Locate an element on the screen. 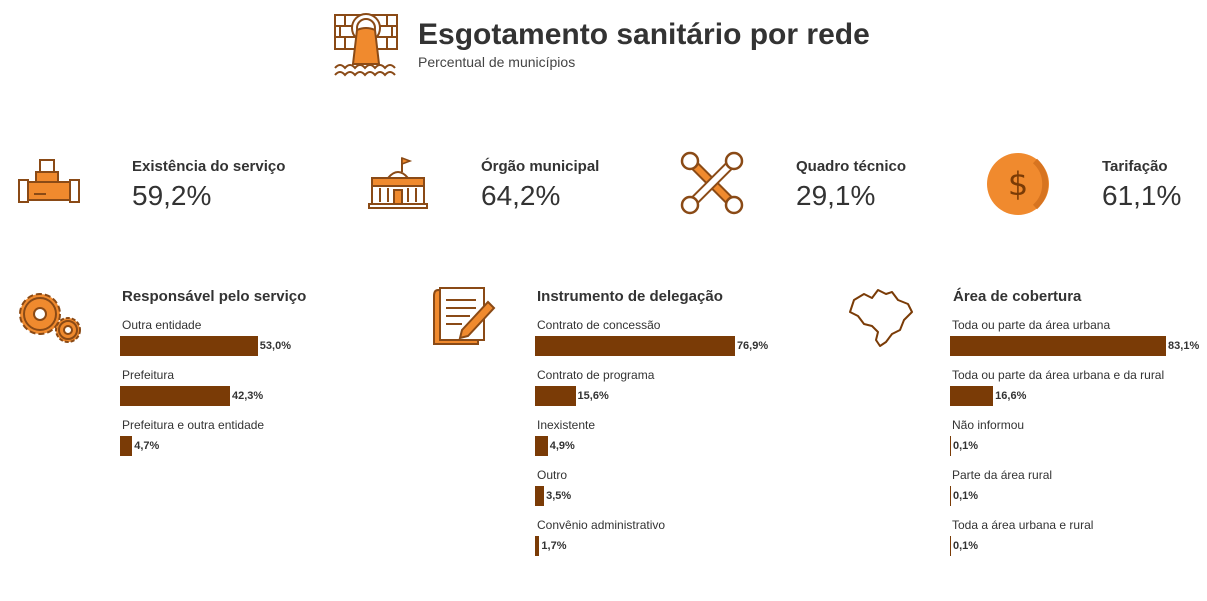 The height and width of the screenshot is (601, 1207). dollar-coin-icon: $ is located at coordinates (1018, 184).